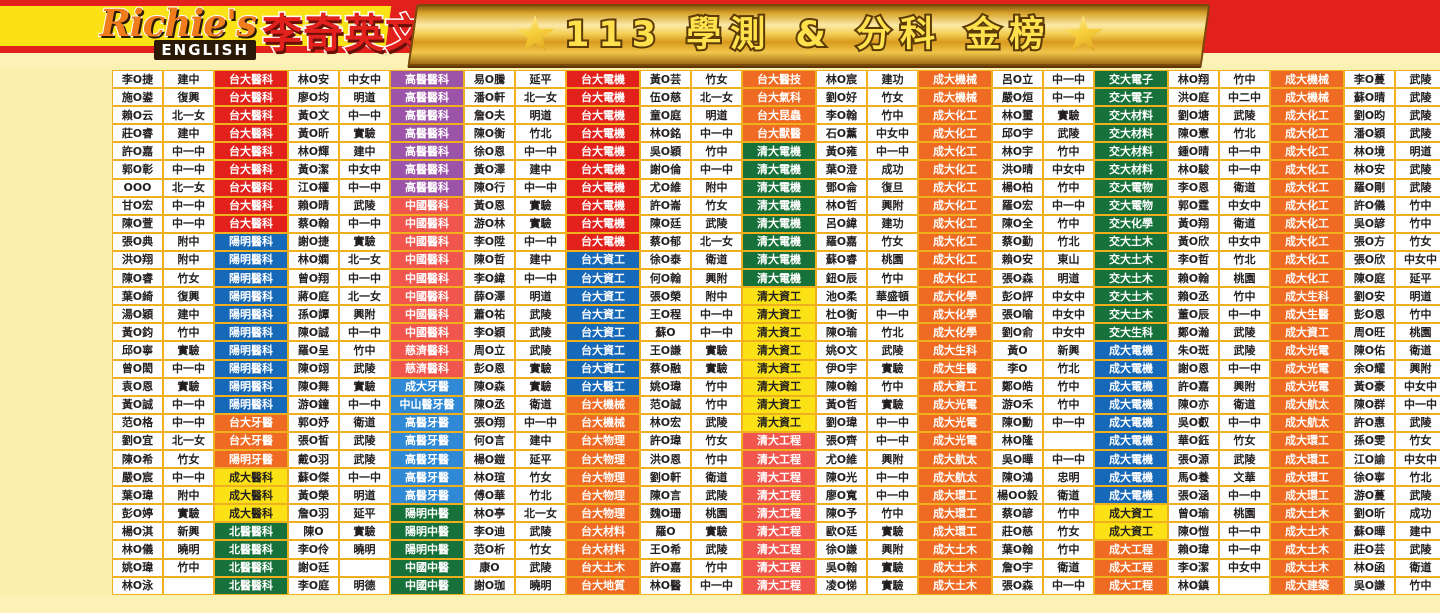 This screenshot has height=613, width=1440. I want to click on student-name-cell: 石O薰, so click(841, 133).